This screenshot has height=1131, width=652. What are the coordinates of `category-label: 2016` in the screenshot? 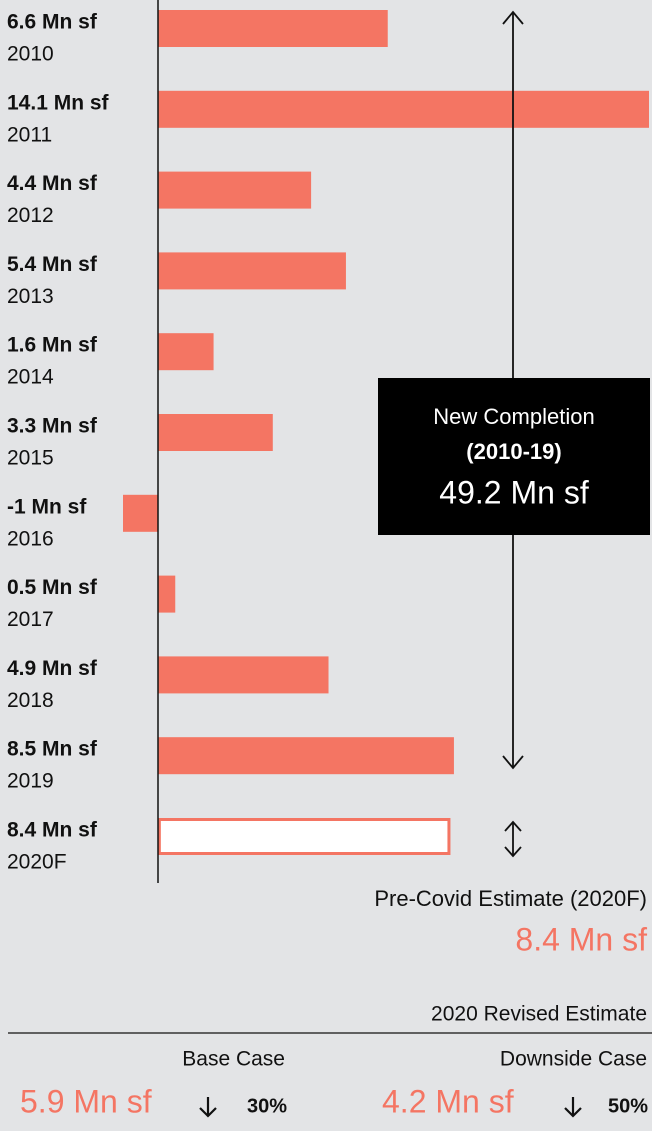 It's located at (30, 538).